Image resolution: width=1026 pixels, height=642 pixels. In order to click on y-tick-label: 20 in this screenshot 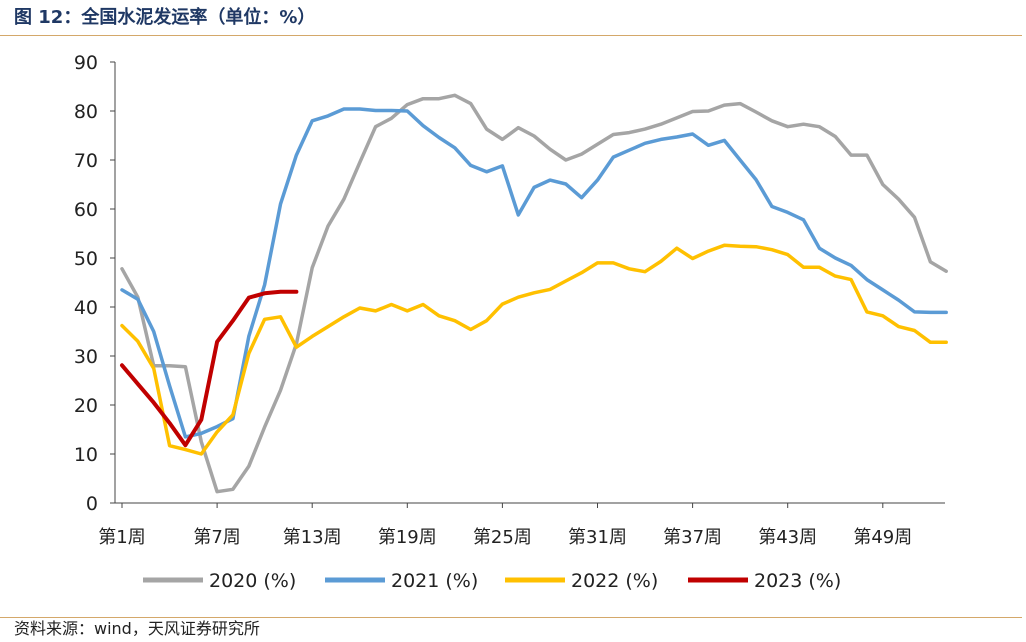, I will do `click(86, 406)`.